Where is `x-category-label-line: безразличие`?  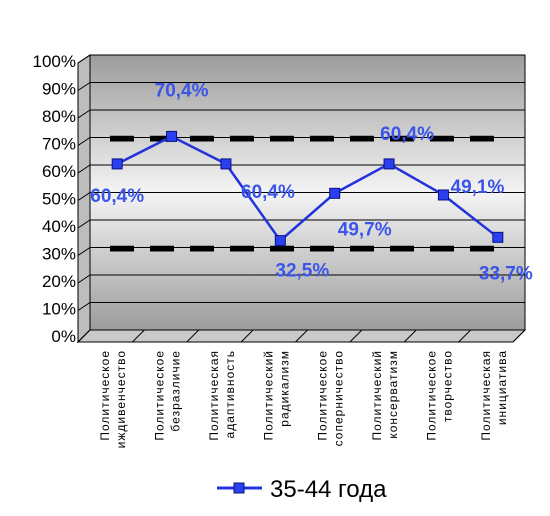
x-category-label-line: безразличие is located at coordinates (176, 391).